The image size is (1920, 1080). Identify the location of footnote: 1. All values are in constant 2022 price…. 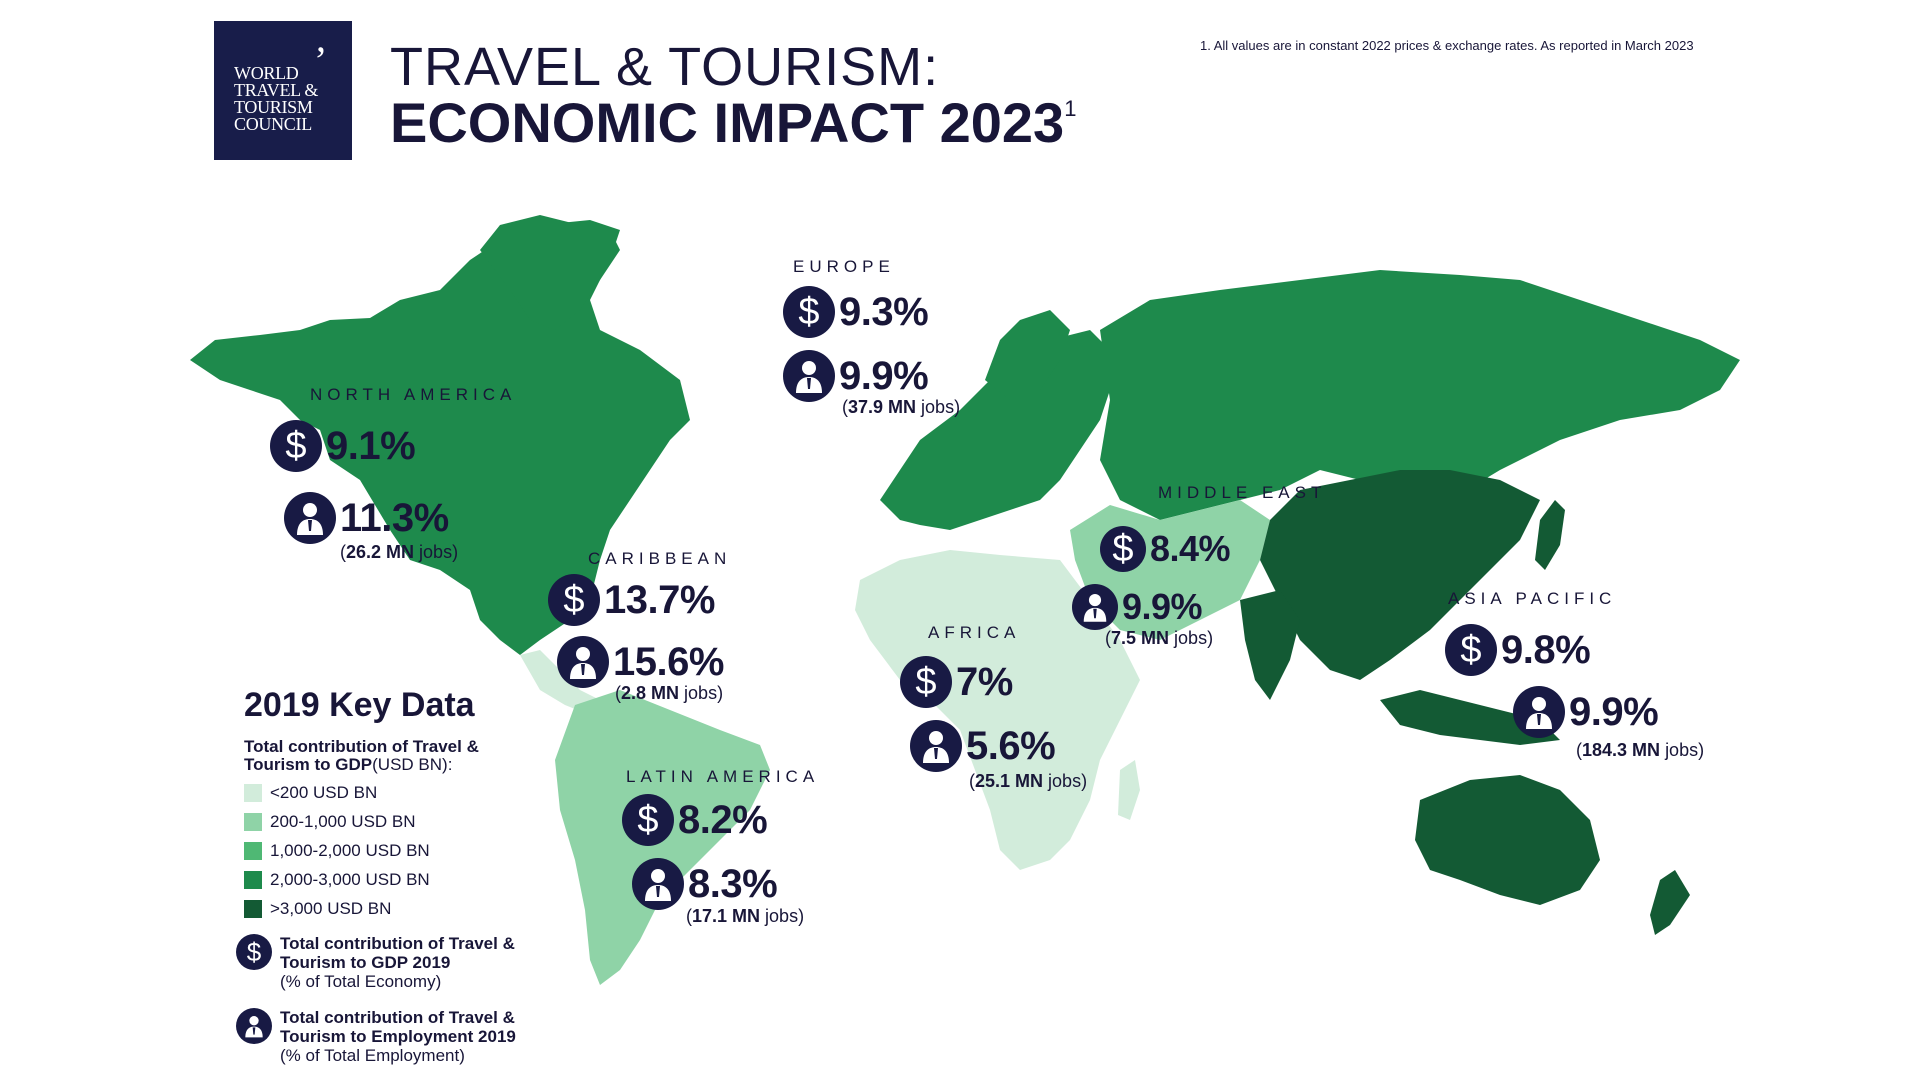
(1447, 45).